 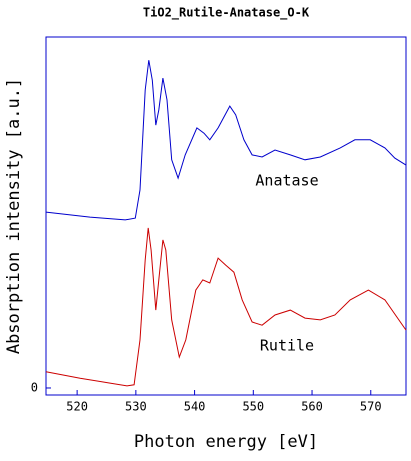 What do you see at coordinates (371, 407) in the screenshot?
I see `x-tick-label: 570` at bounding box center [371, 407].